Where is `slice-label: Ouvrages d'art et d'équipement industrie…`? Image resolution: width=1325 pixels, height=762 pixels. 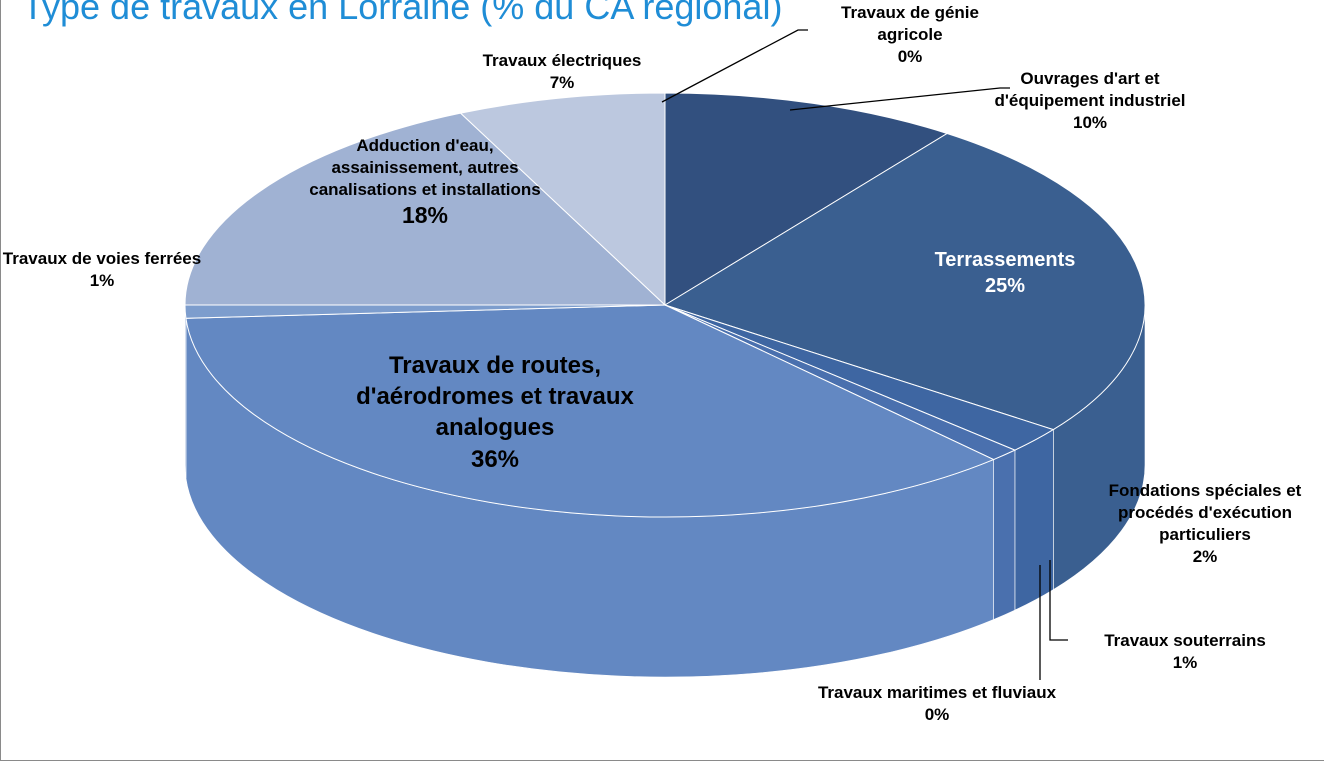
slice-label: Ouvrages d'art et d'équipement industrie… is located at coordinates (1090, 101).